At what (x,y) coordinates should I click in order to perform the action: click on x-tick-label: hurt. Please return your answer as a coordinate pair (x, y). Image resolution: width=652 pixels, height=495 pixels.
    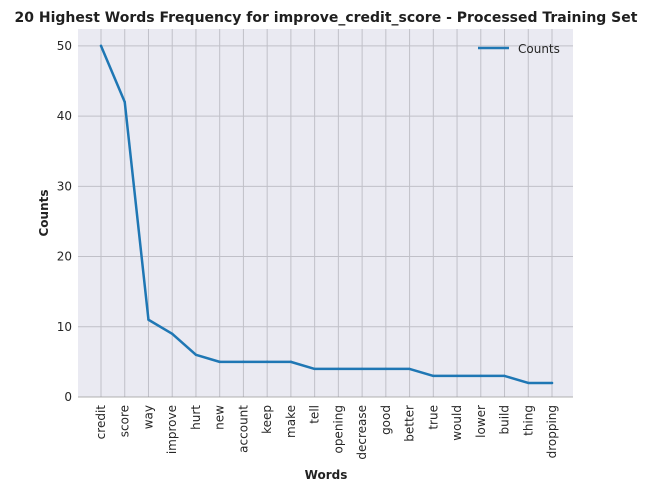
    Looking at the image, I should click on (196, 417).